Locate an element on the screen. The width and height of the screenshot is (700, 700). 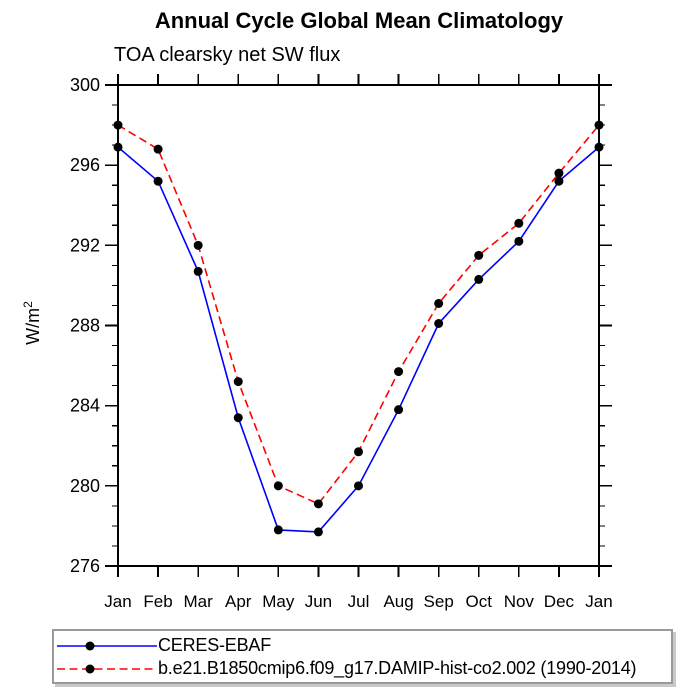
month-label: Dec is located at coordinates (559, 601).